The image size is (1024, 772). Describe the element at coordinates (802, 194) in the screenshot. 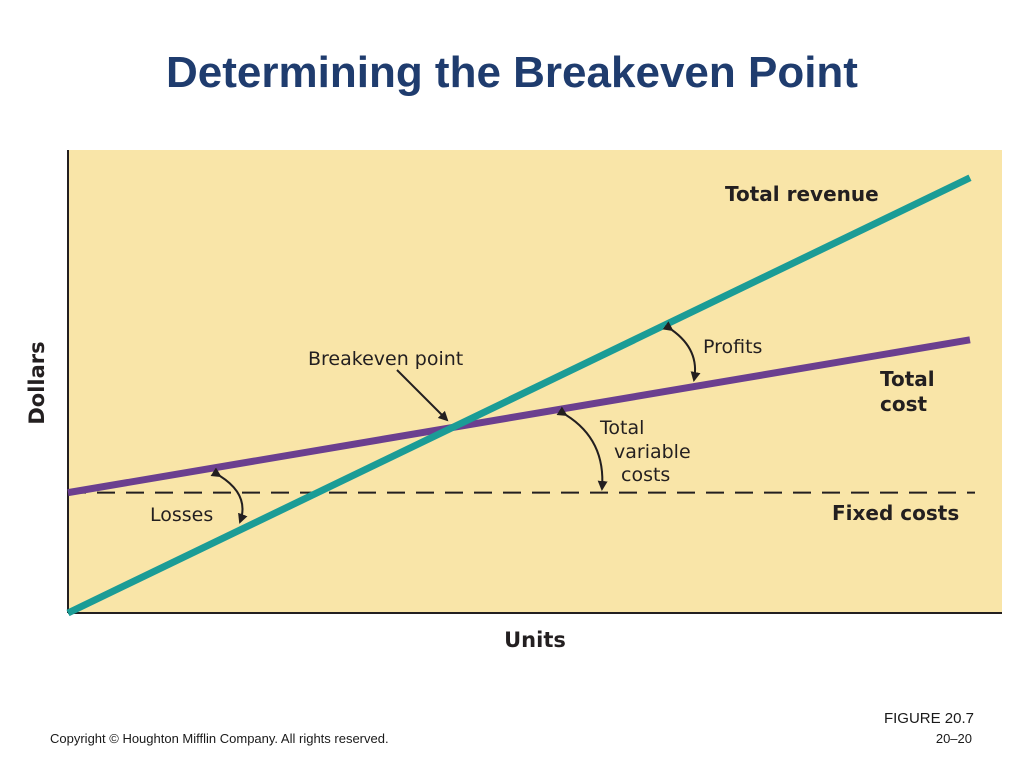

I see `total-revenue-label: Total revenue` at that location.